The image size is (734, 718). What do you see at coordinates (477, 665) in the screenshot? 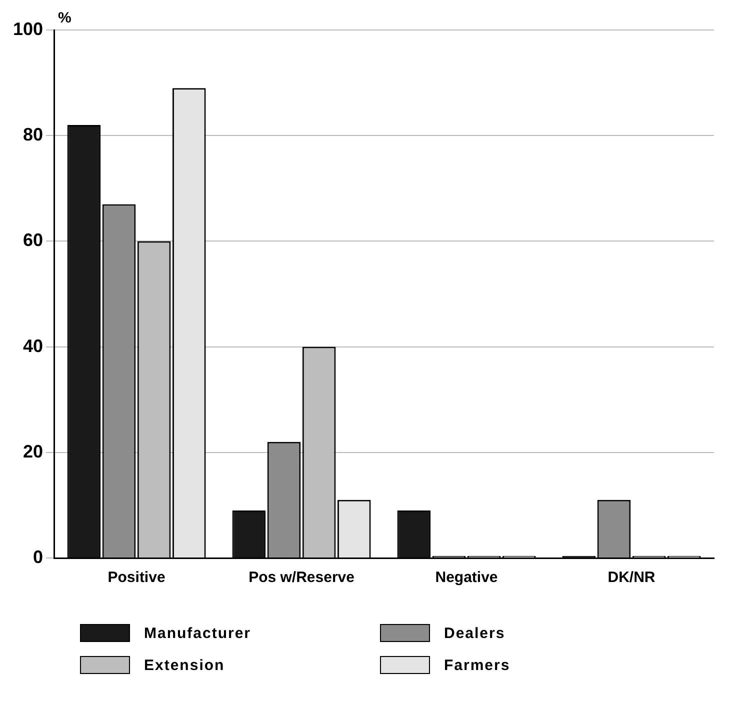
I see `legend-label: Farmers` at bounding box center [477, 665].